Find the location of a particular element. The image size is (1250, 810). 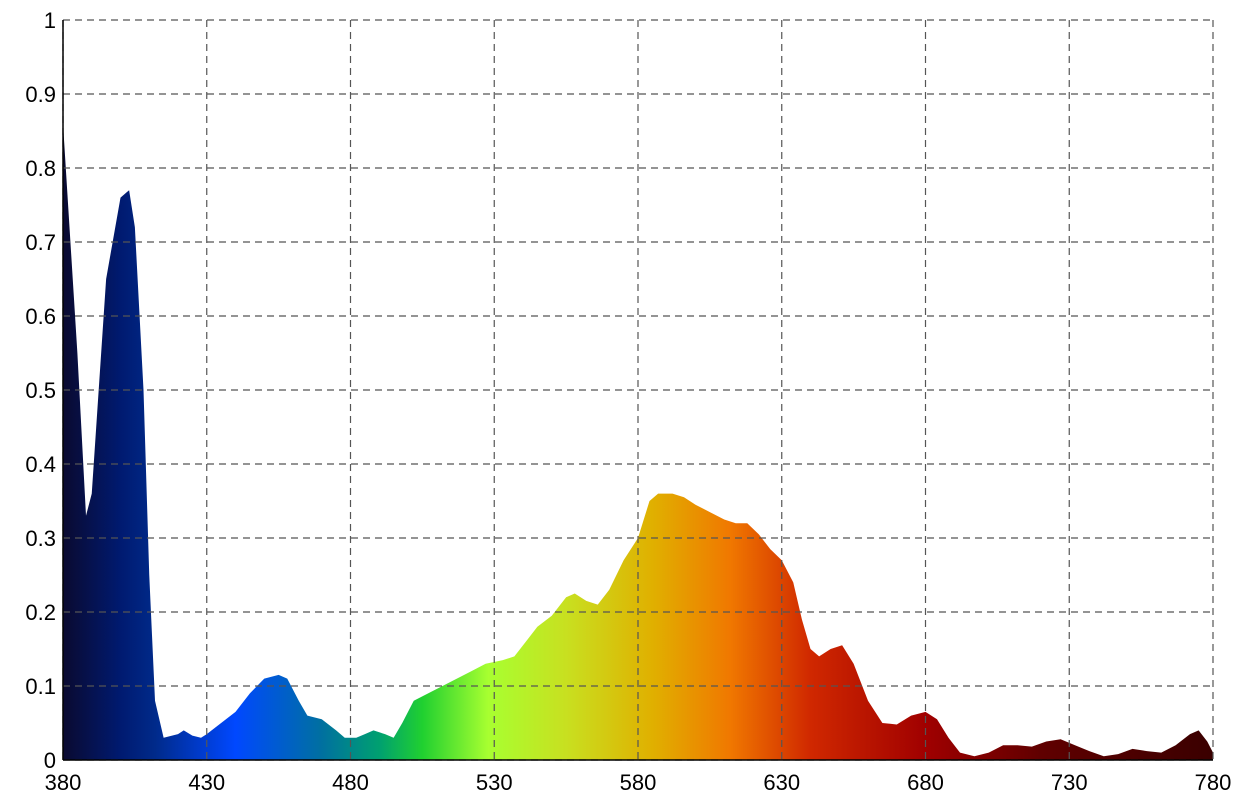

y-tick-label: 0.8 is located at coordinates (40, 168).